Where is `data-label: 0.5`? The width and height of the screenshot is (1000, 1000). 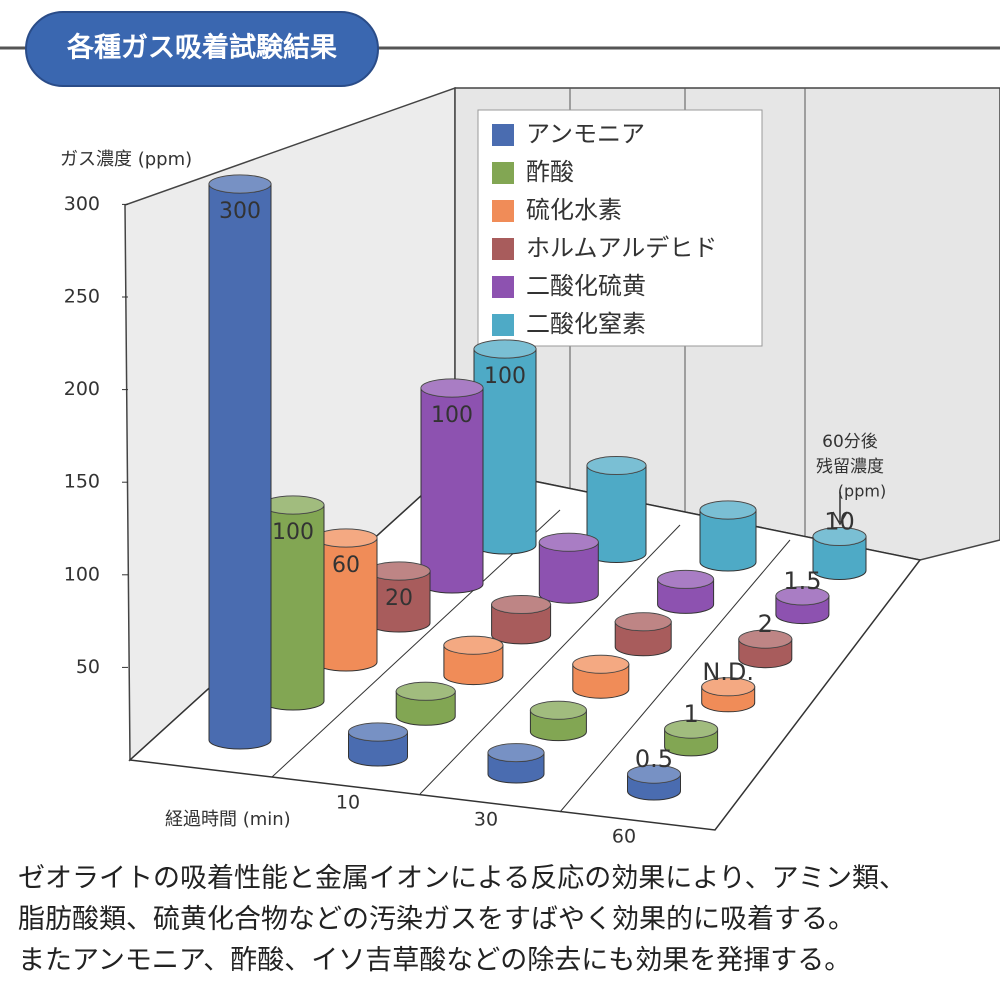 data-label: 0.5 is located at coordinates (654, 759).